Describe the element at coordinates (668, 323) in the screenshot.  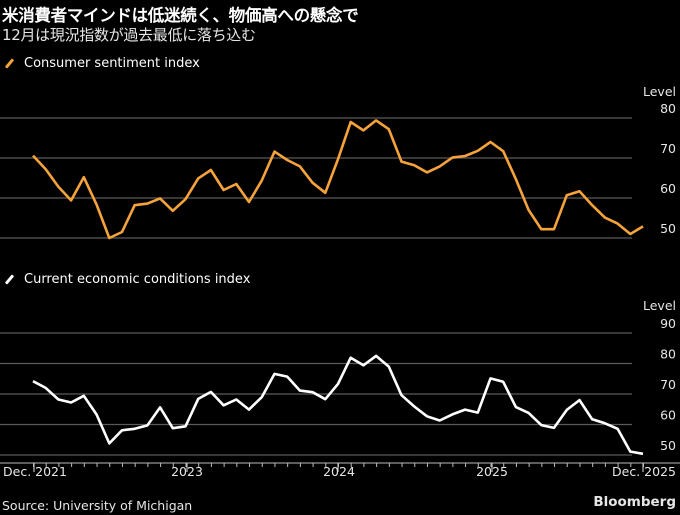
I see `y-tick-label-90: 90` at that location.